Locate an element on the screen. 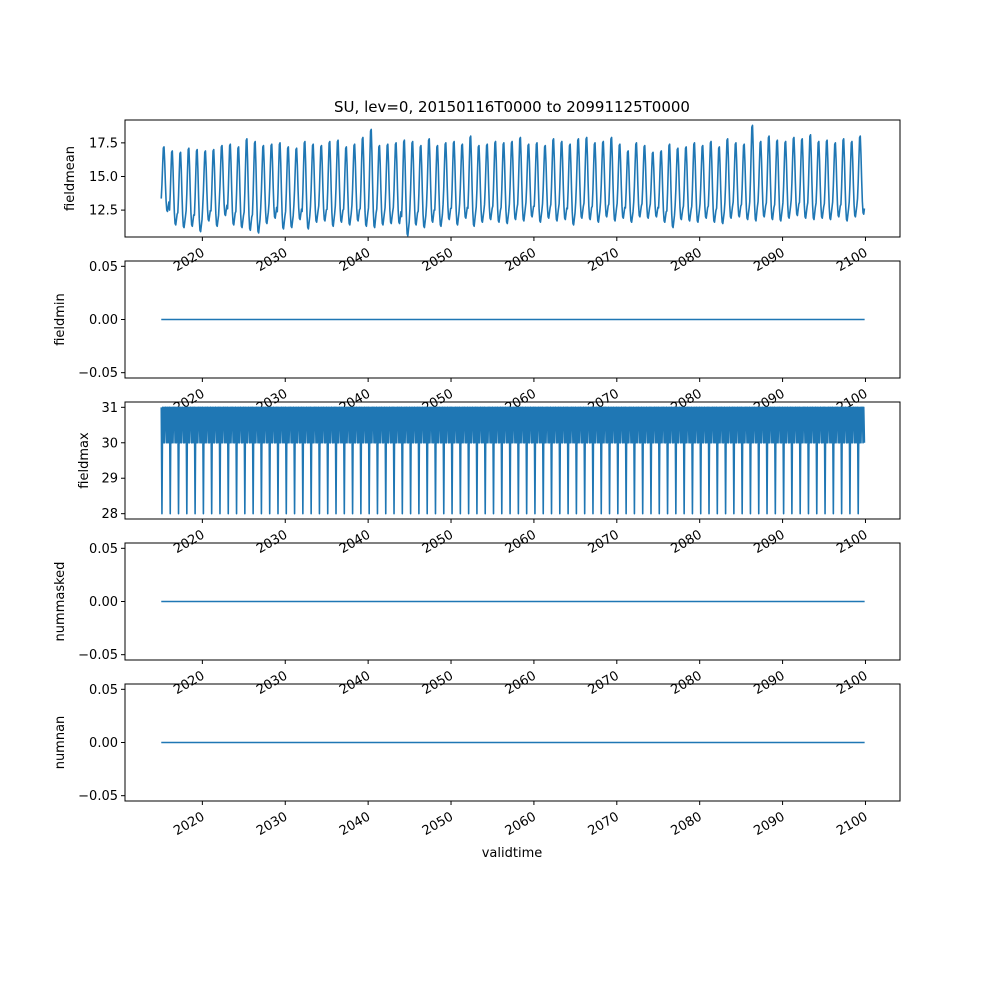 The height and width of the screenshot is (1000, 1000). series-line-fieldmean is located at coordinates (513, 180).